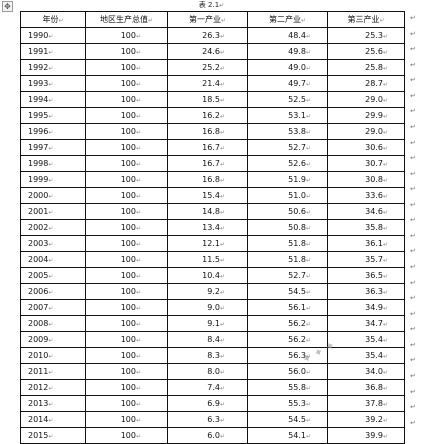 The height and width of the screenshot is (444, 423). I want to click on year-cell: 2009↵, so click(53, 339).